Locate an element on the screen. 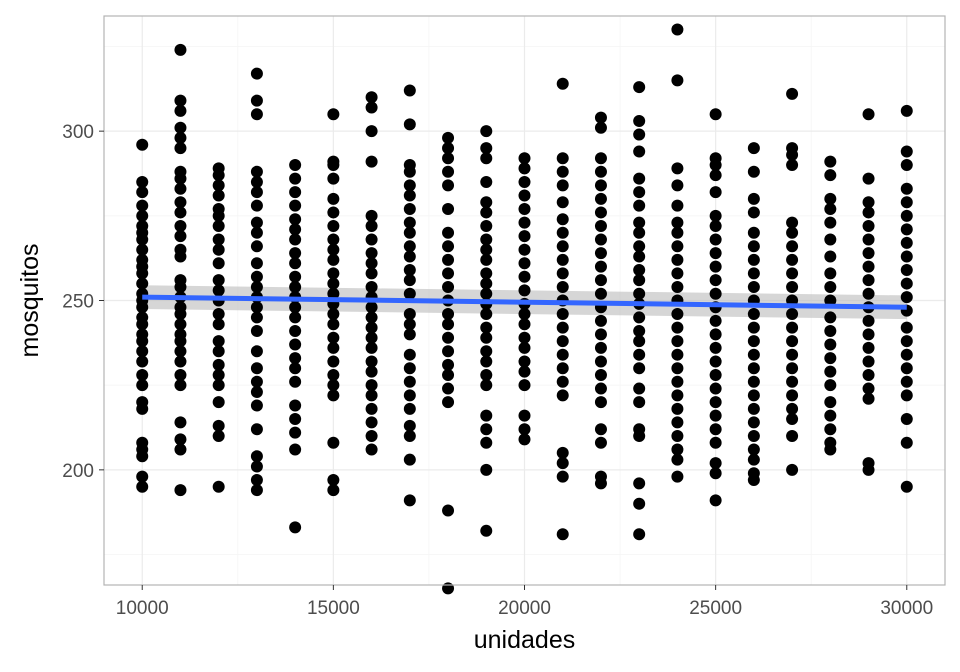 The height and width of the screenshot is (672, 960). fit-line-layer is located at coordinates (524, 302).